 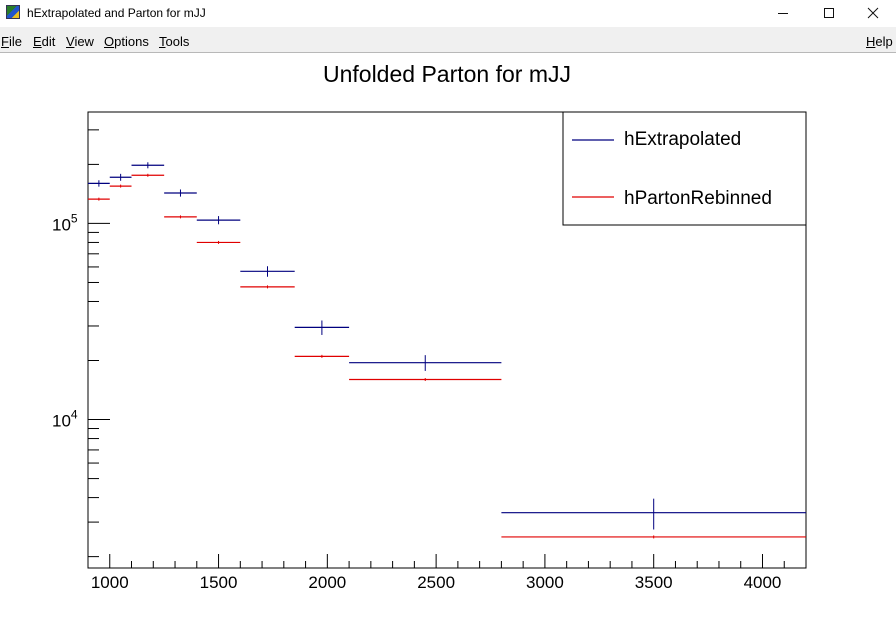 I want to click on menu-view: View, so click(x=80, y=41).